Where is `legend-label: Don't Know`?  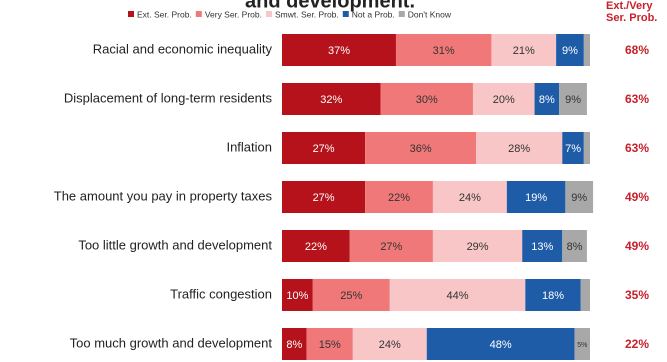 legend-label: Don't Know is located at coordinates (430, 14).